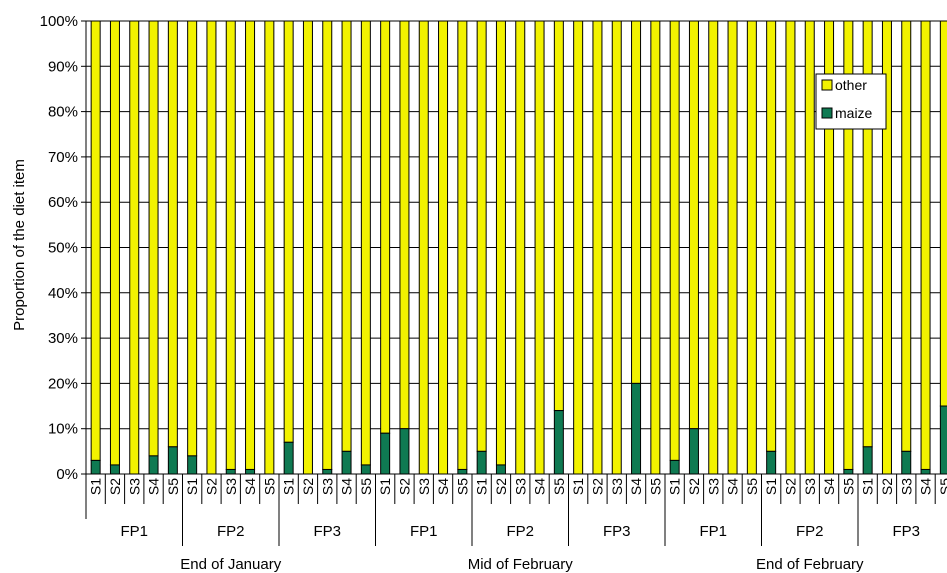 This screenshot has width=947, height=573. I want to click on legend: other maize, so click(851, 101).